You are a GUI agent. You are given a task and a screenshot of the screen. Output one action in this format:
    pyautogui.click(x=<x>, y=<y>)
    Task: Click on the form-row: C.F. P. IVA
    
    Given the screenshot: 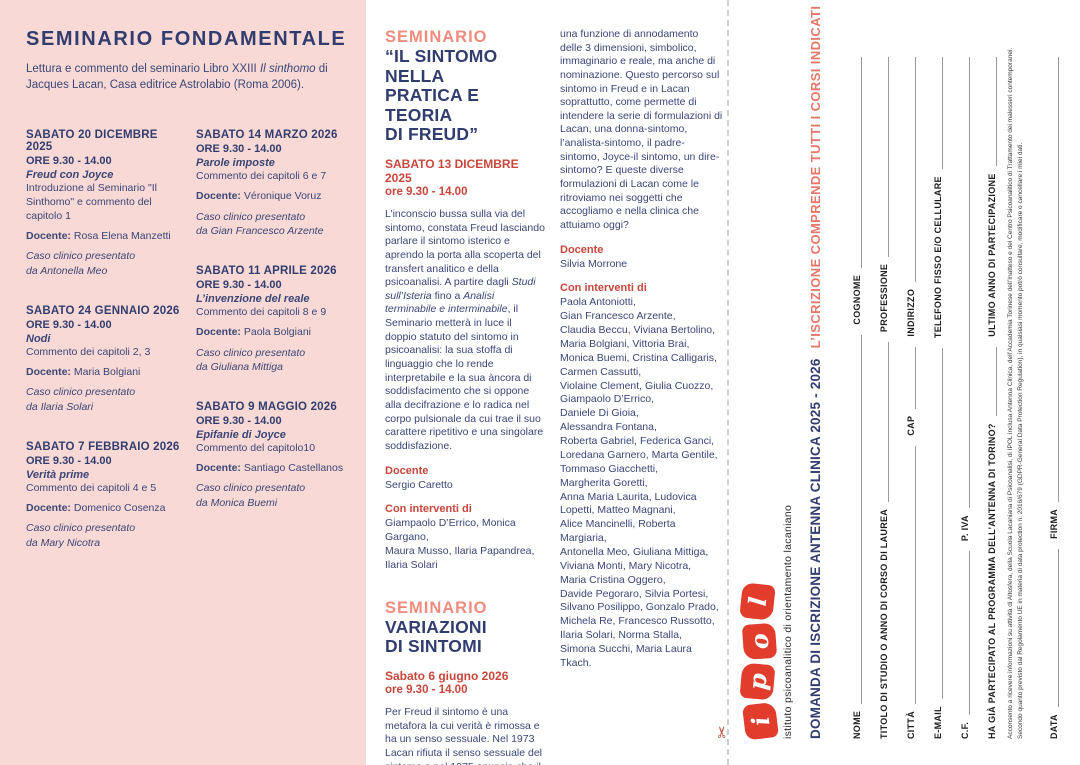 What is the action you would take?
    pyautogui.click(x=956, y=398)
    